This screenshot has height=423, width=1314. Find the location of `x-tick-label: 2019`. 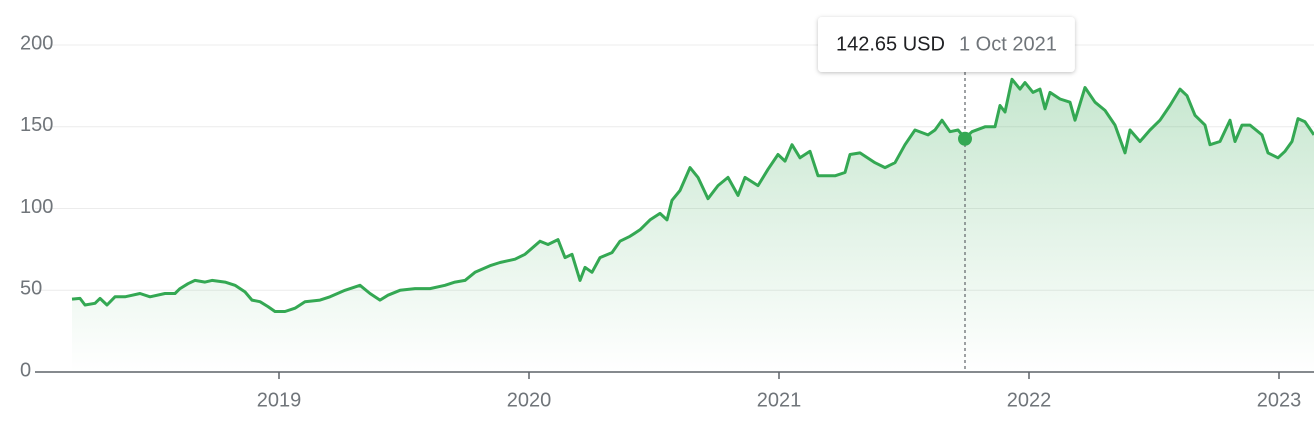

x-tick-label: 2019 is located at coordinates (279, 400).